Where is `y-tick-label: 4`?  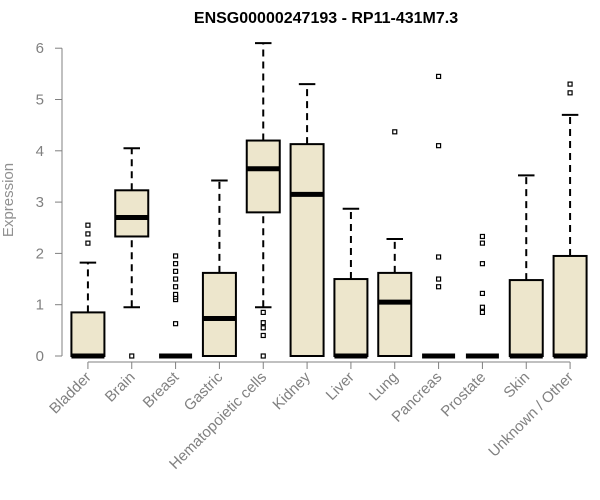 y-tick-label: 4 is located at coordinates (40, 151).